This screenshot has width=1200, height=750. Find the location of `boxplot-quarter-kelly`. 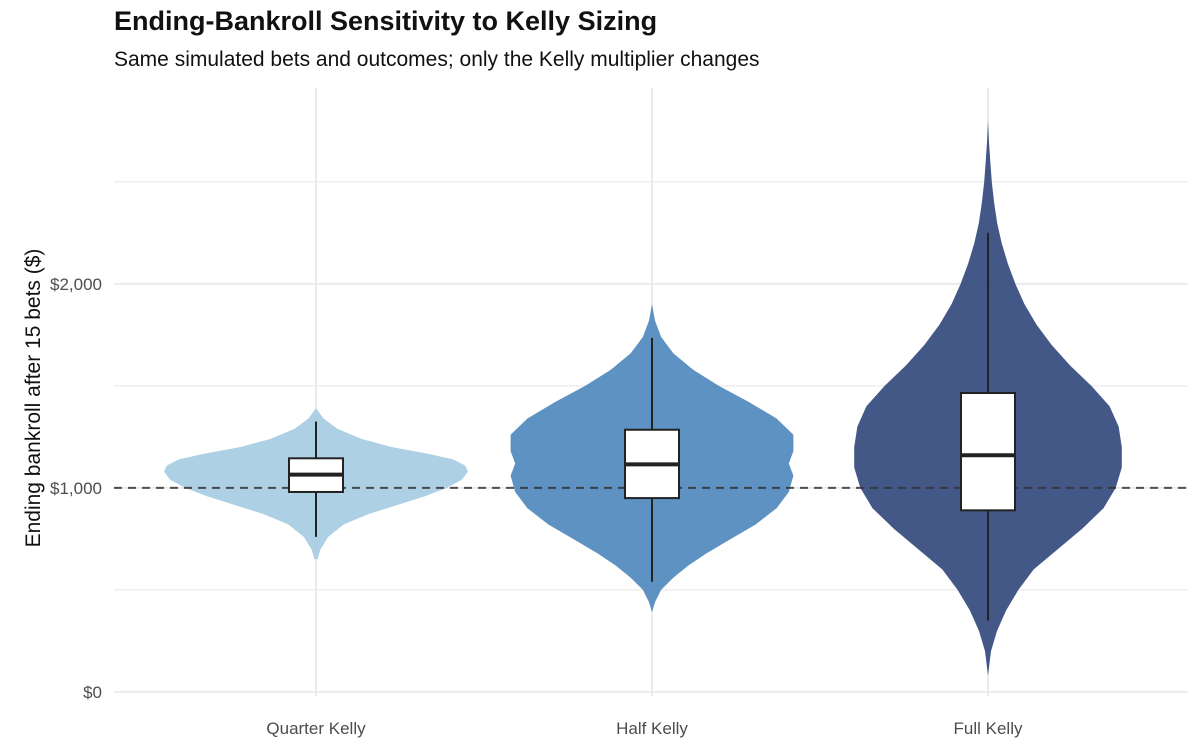

boxplot-quarter-kelly is located at coordinates (316, 479).